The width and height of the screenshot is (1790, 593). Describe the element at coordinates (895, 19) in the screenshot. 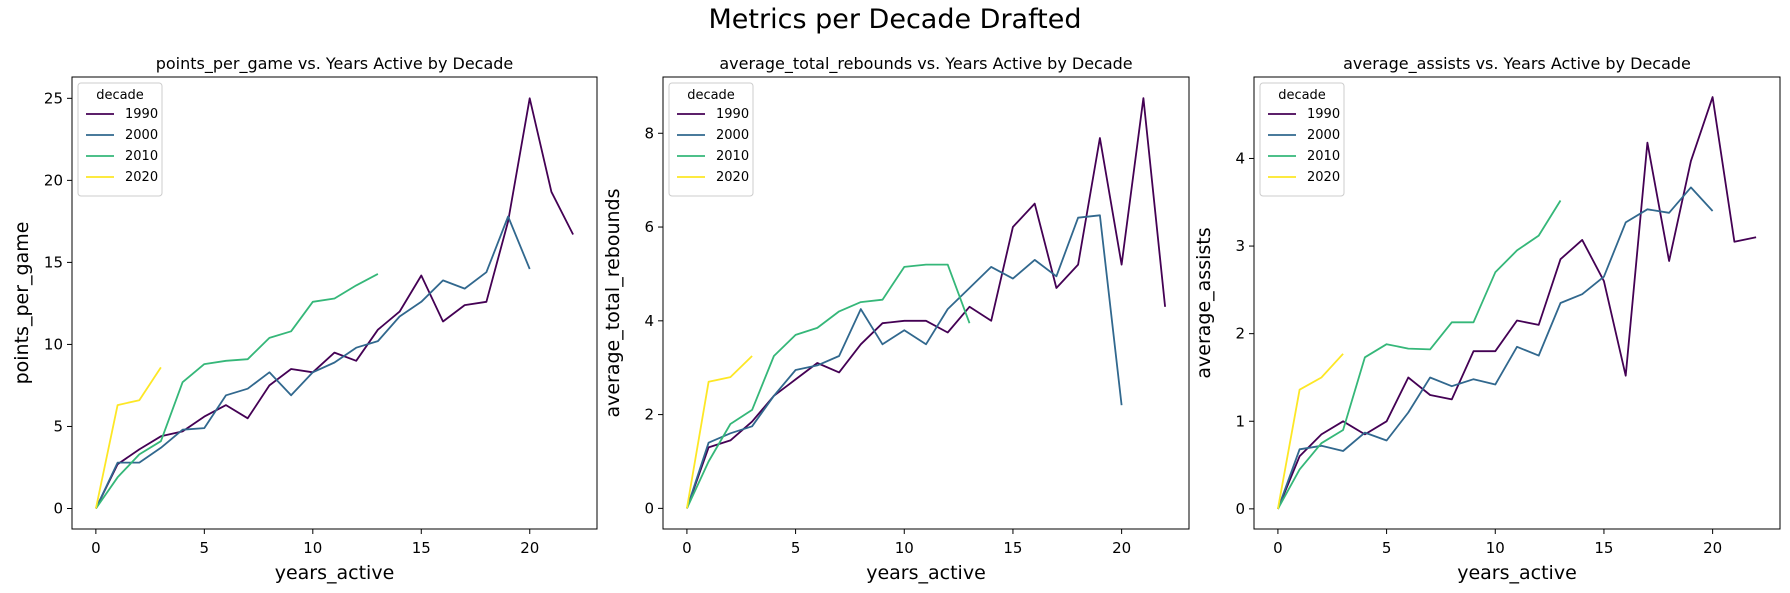

I see `figure-title: Metrics per Decade Drafted` at that location.